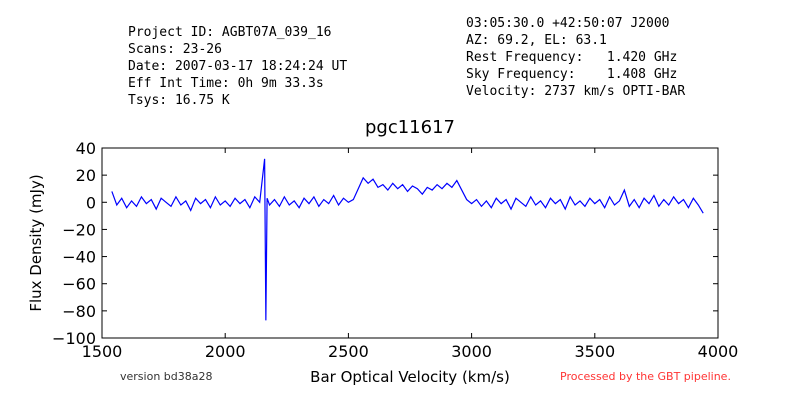 Image resolution: width=800 pixels, height=400 pixels. I want to click on x-tick-label: 3000, so click(471, 351).